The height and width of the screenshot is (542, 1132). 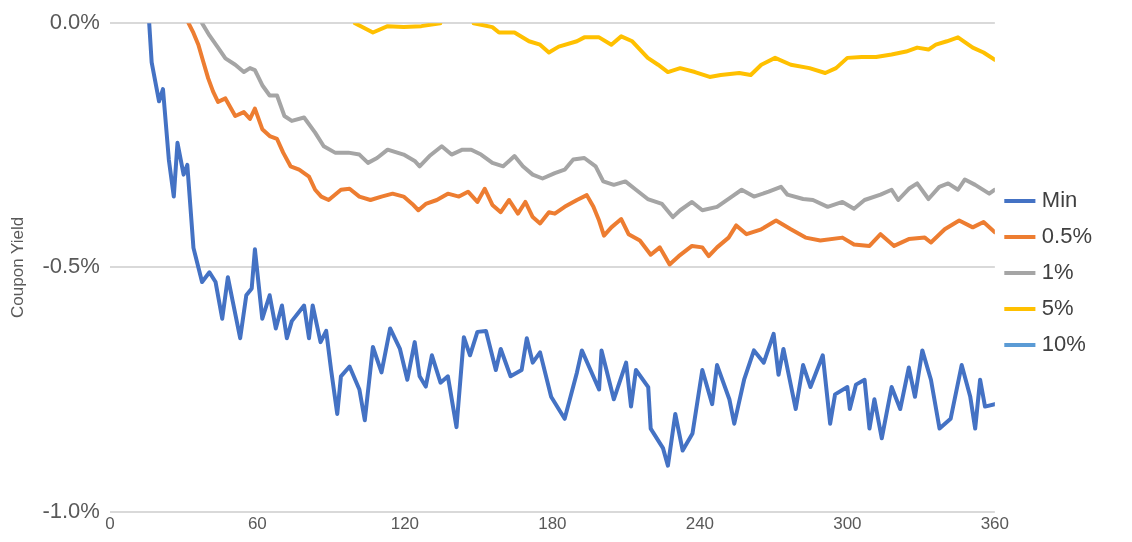 What do you see at coordinates (110, 524) in the screenshot?
I see `x-tick-label: 0` at bounding box center [110, 524].